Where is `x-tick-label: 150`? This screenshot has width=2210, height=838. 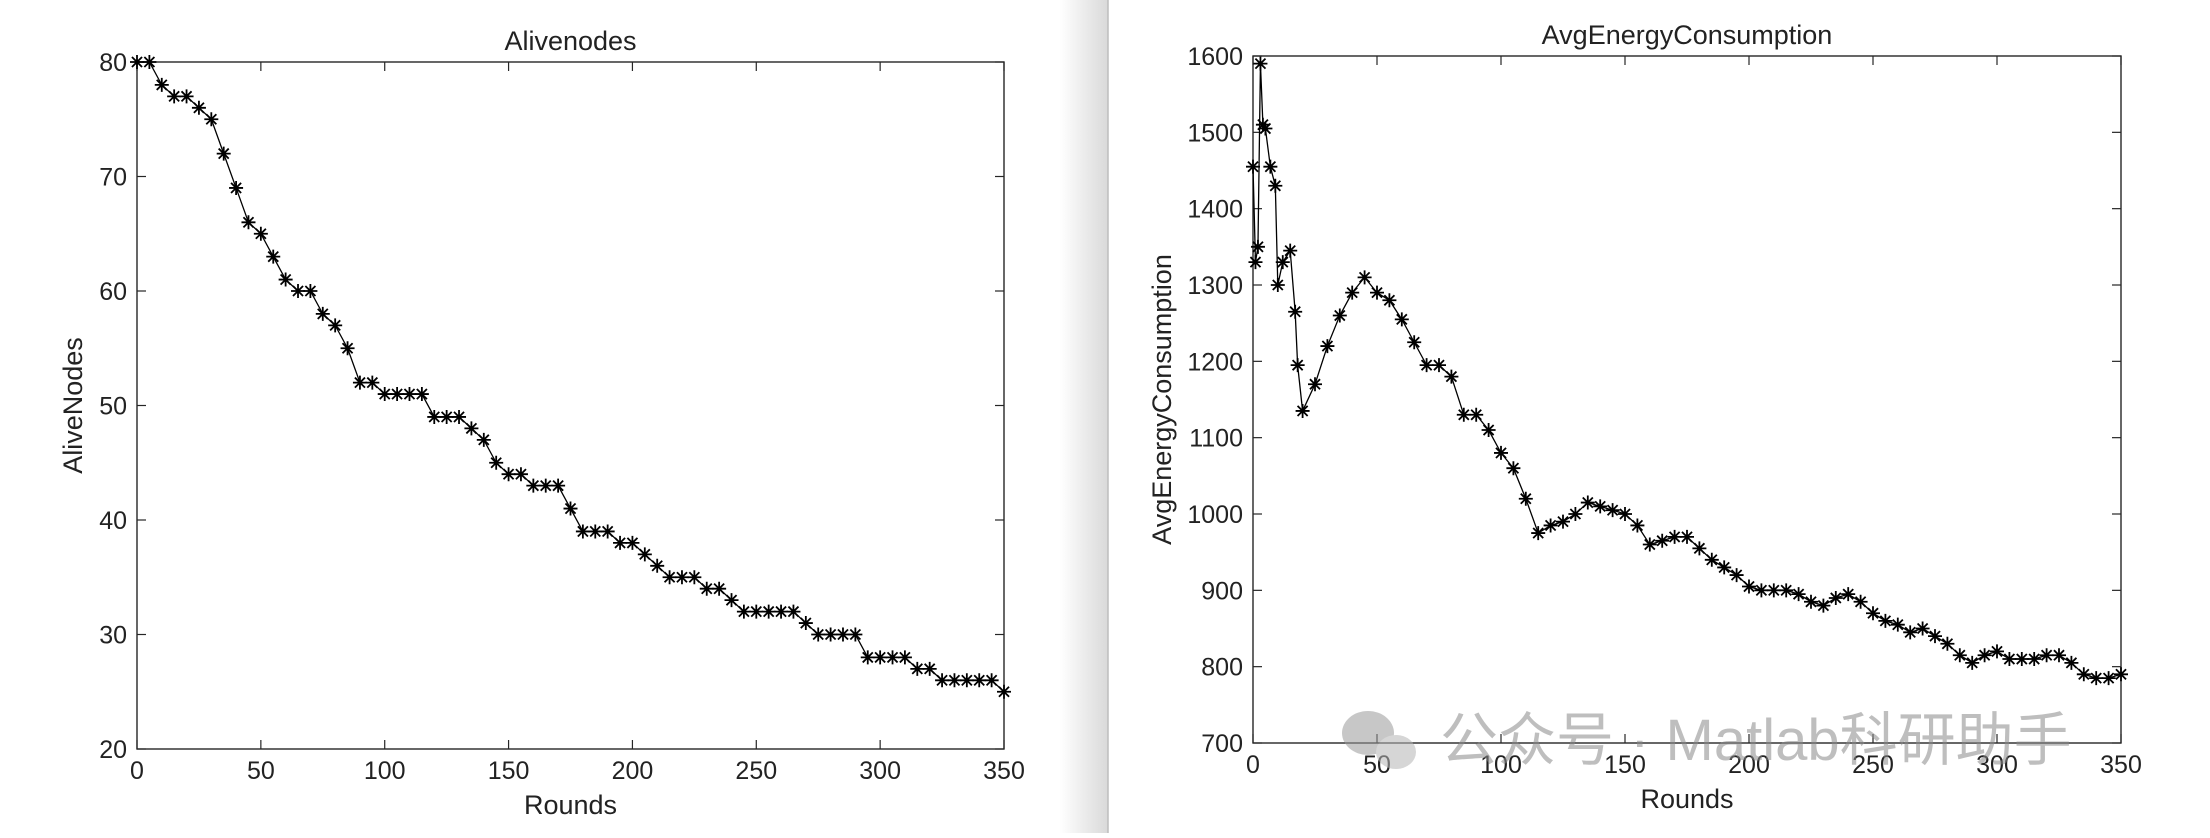 x-tick-label: 150 is located at coordinates (509, 771).